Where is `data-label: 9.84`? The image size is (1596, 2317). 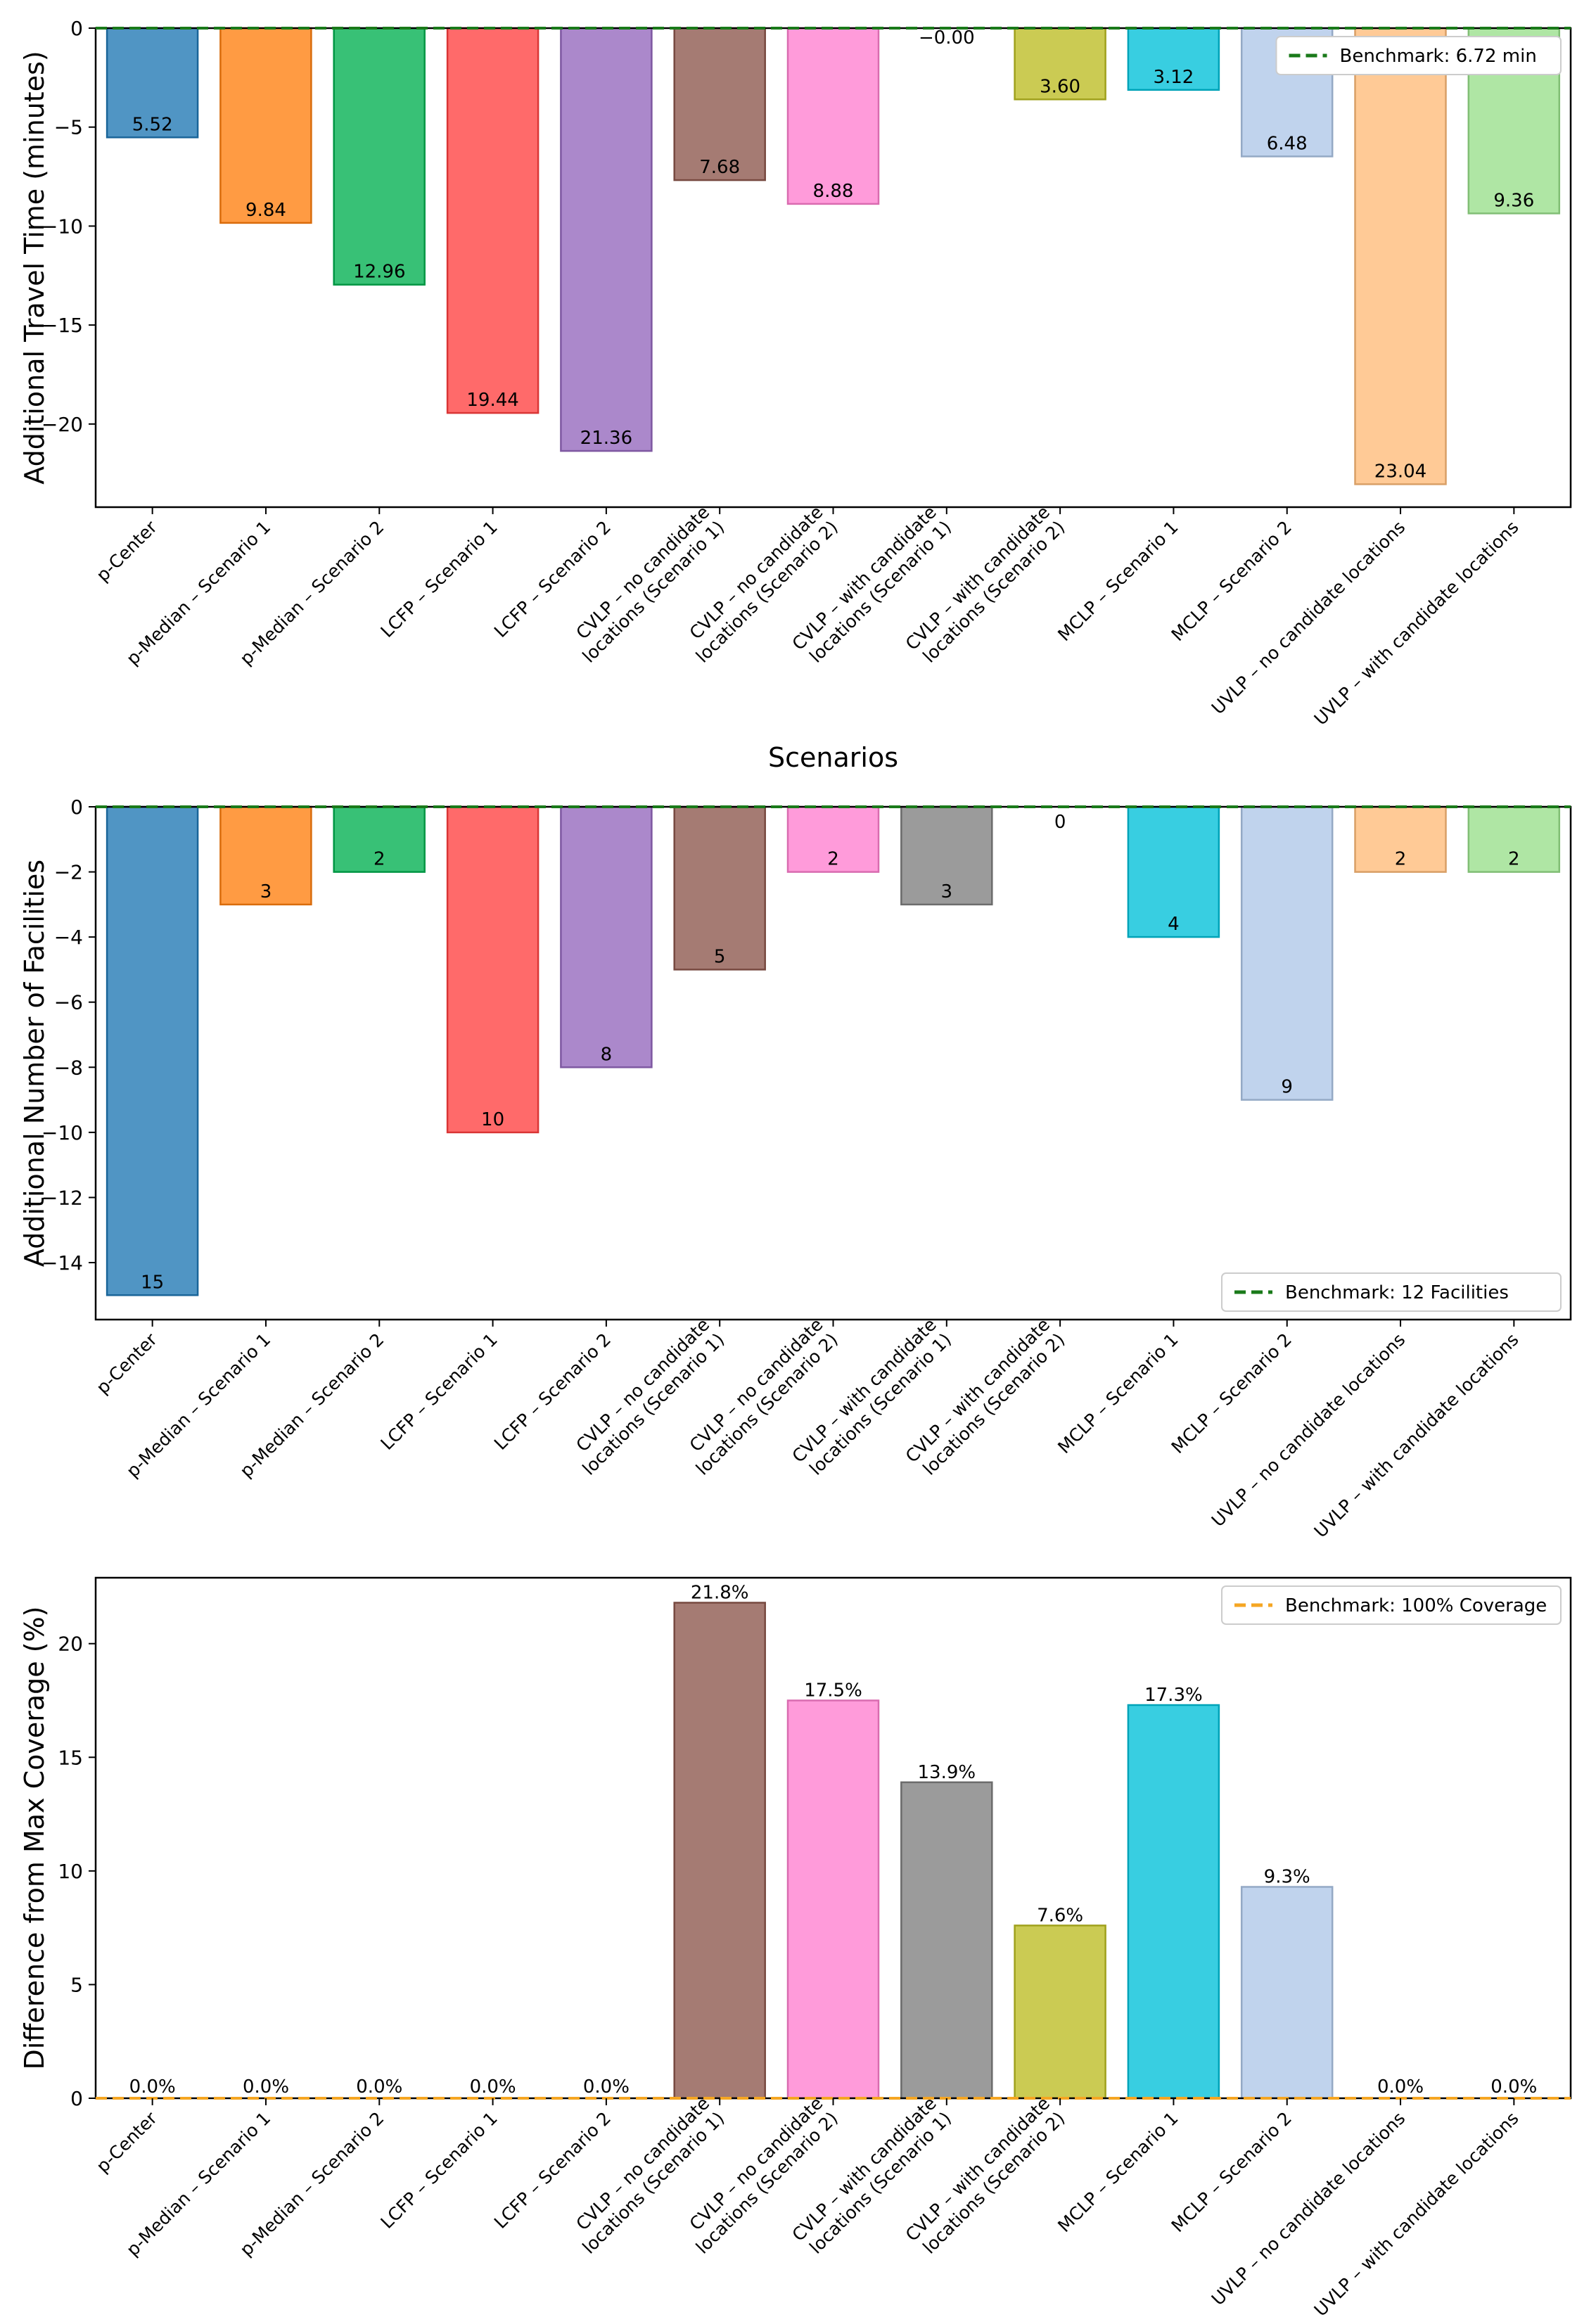
data-label: 9.84 is located at coordinates (265, 210).